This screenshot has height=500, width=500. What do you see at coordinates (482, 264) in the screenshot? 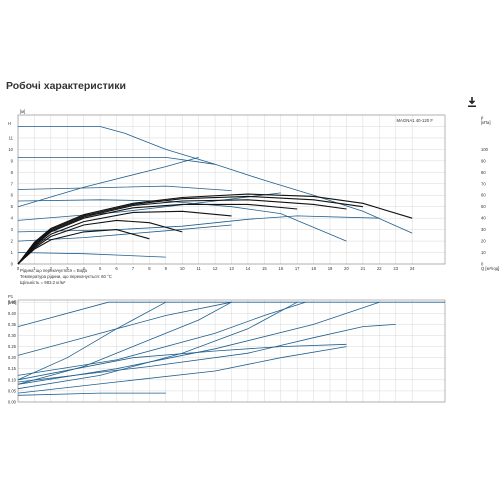
I see `y2-tick-label: 0` at bounding box center [482, 264].